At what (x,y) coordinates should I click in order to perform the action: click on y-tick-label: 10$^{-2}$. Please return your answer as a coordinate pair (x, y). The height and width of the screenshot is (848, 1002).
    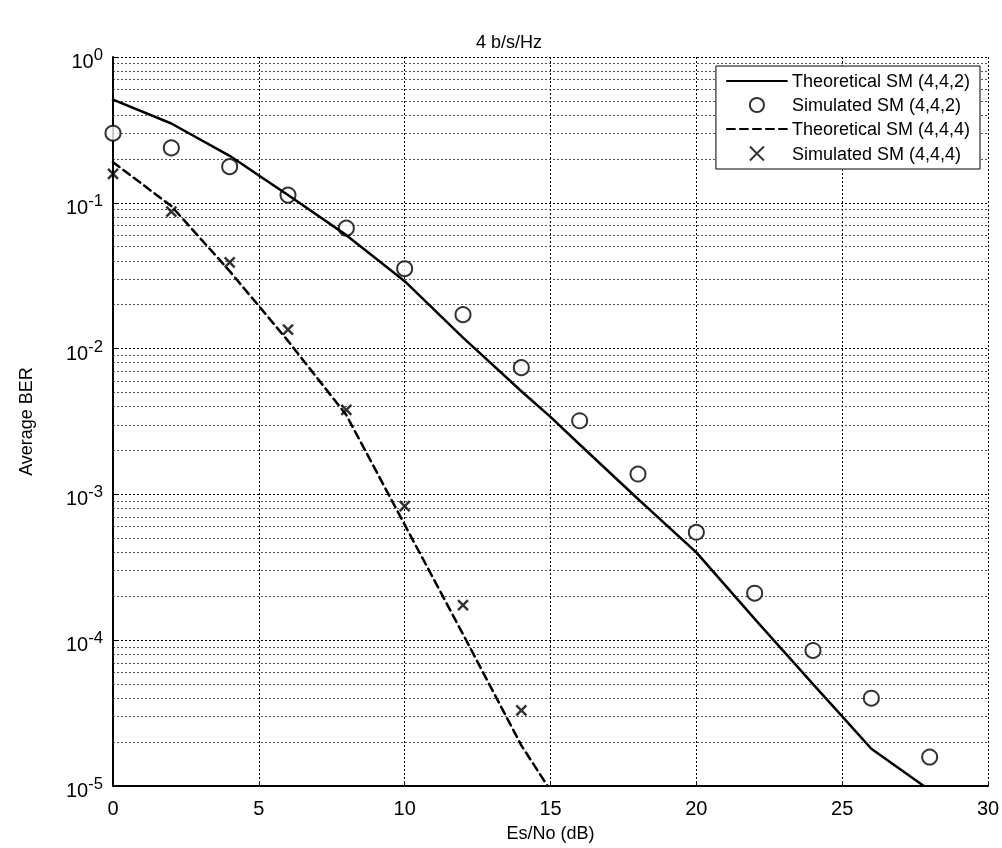
    Looking at the image, I should click on (84, 350).